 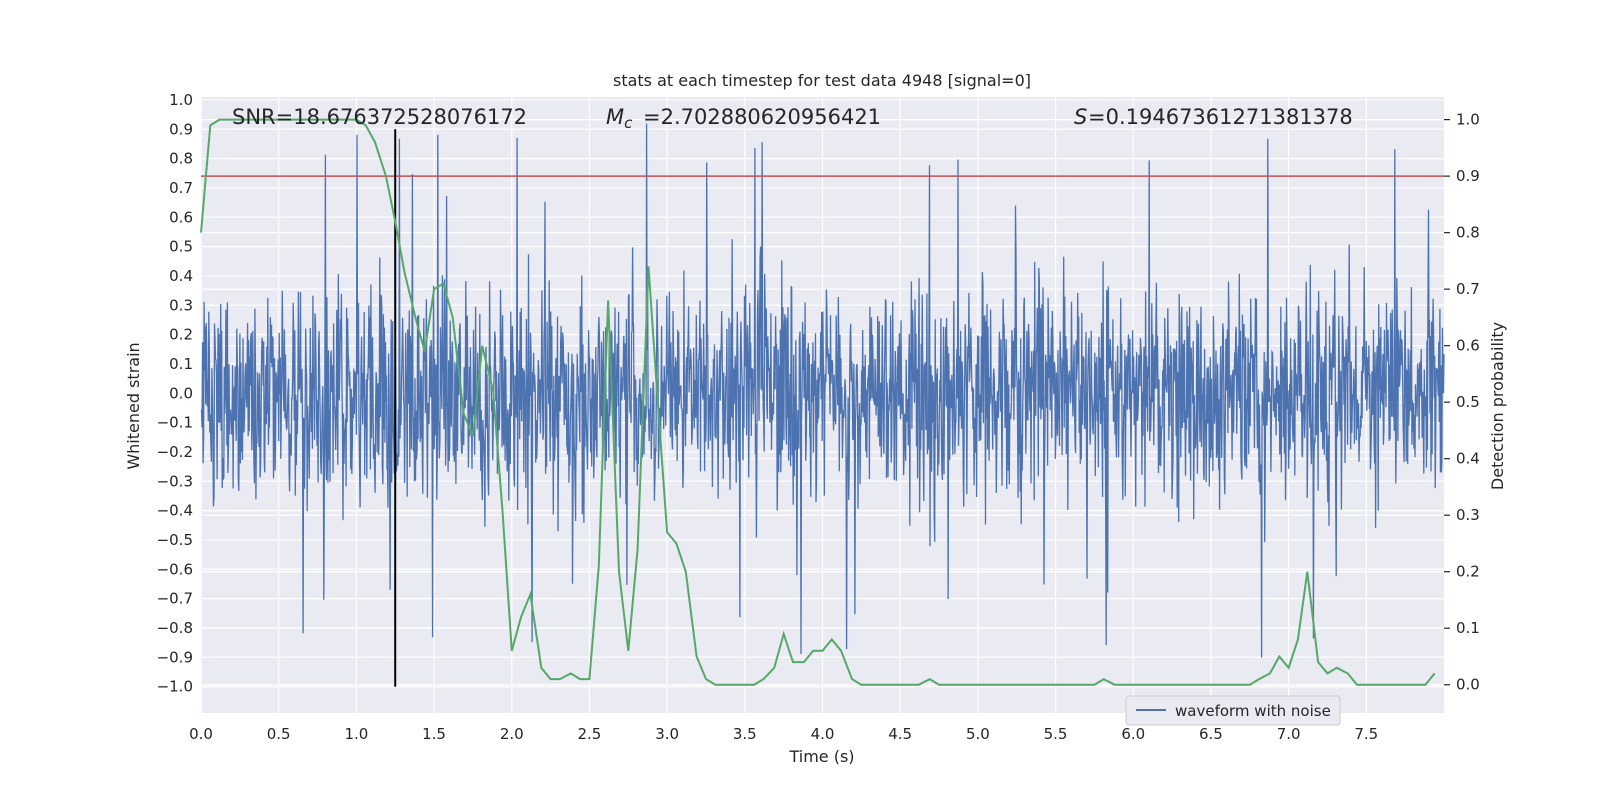 I want to click on s-annotation: S =0.19467361271381378, so click(x=1213, y=117).